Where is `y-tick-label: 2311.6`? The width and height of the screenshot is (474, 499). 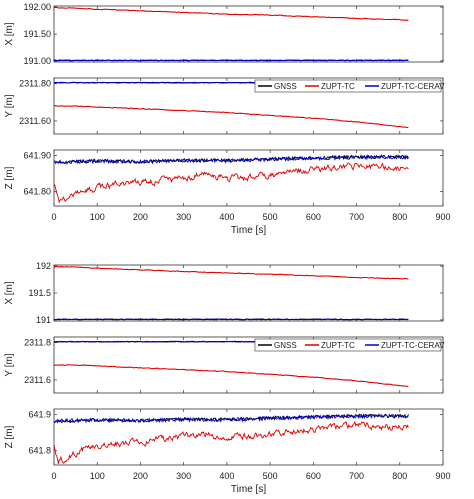
y-tick-label: 2311.6 is located at coordinates (37, 380).